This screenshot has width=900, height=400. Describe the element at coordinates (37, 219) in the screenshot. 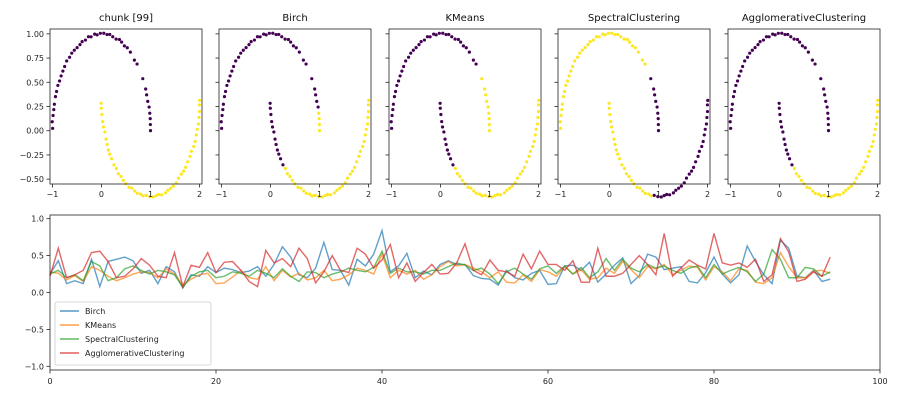

I see `y-tick-label: 1.0` at that location.